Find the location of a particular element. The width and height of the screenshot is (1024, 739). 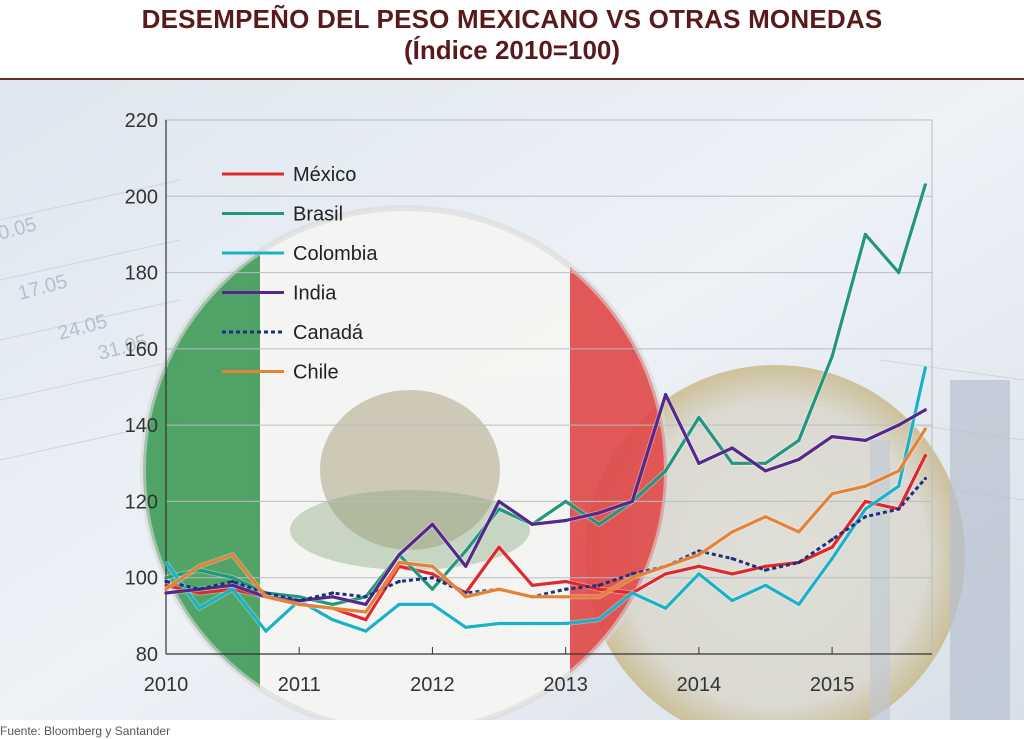

x-tick-label: 2011 is located at coordinates (299, 685).